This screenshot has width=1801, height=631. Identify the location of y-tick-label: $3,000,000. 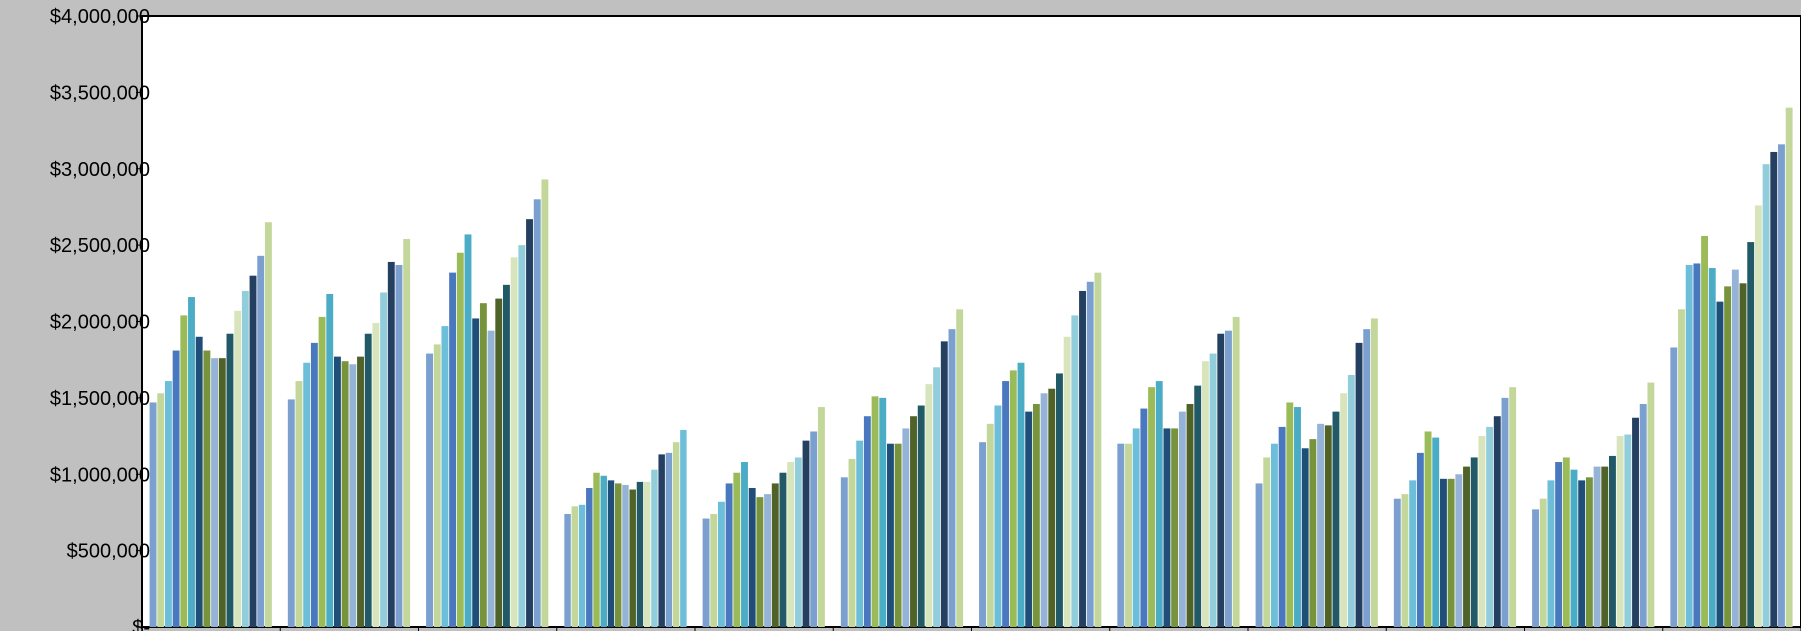
(100, 170).